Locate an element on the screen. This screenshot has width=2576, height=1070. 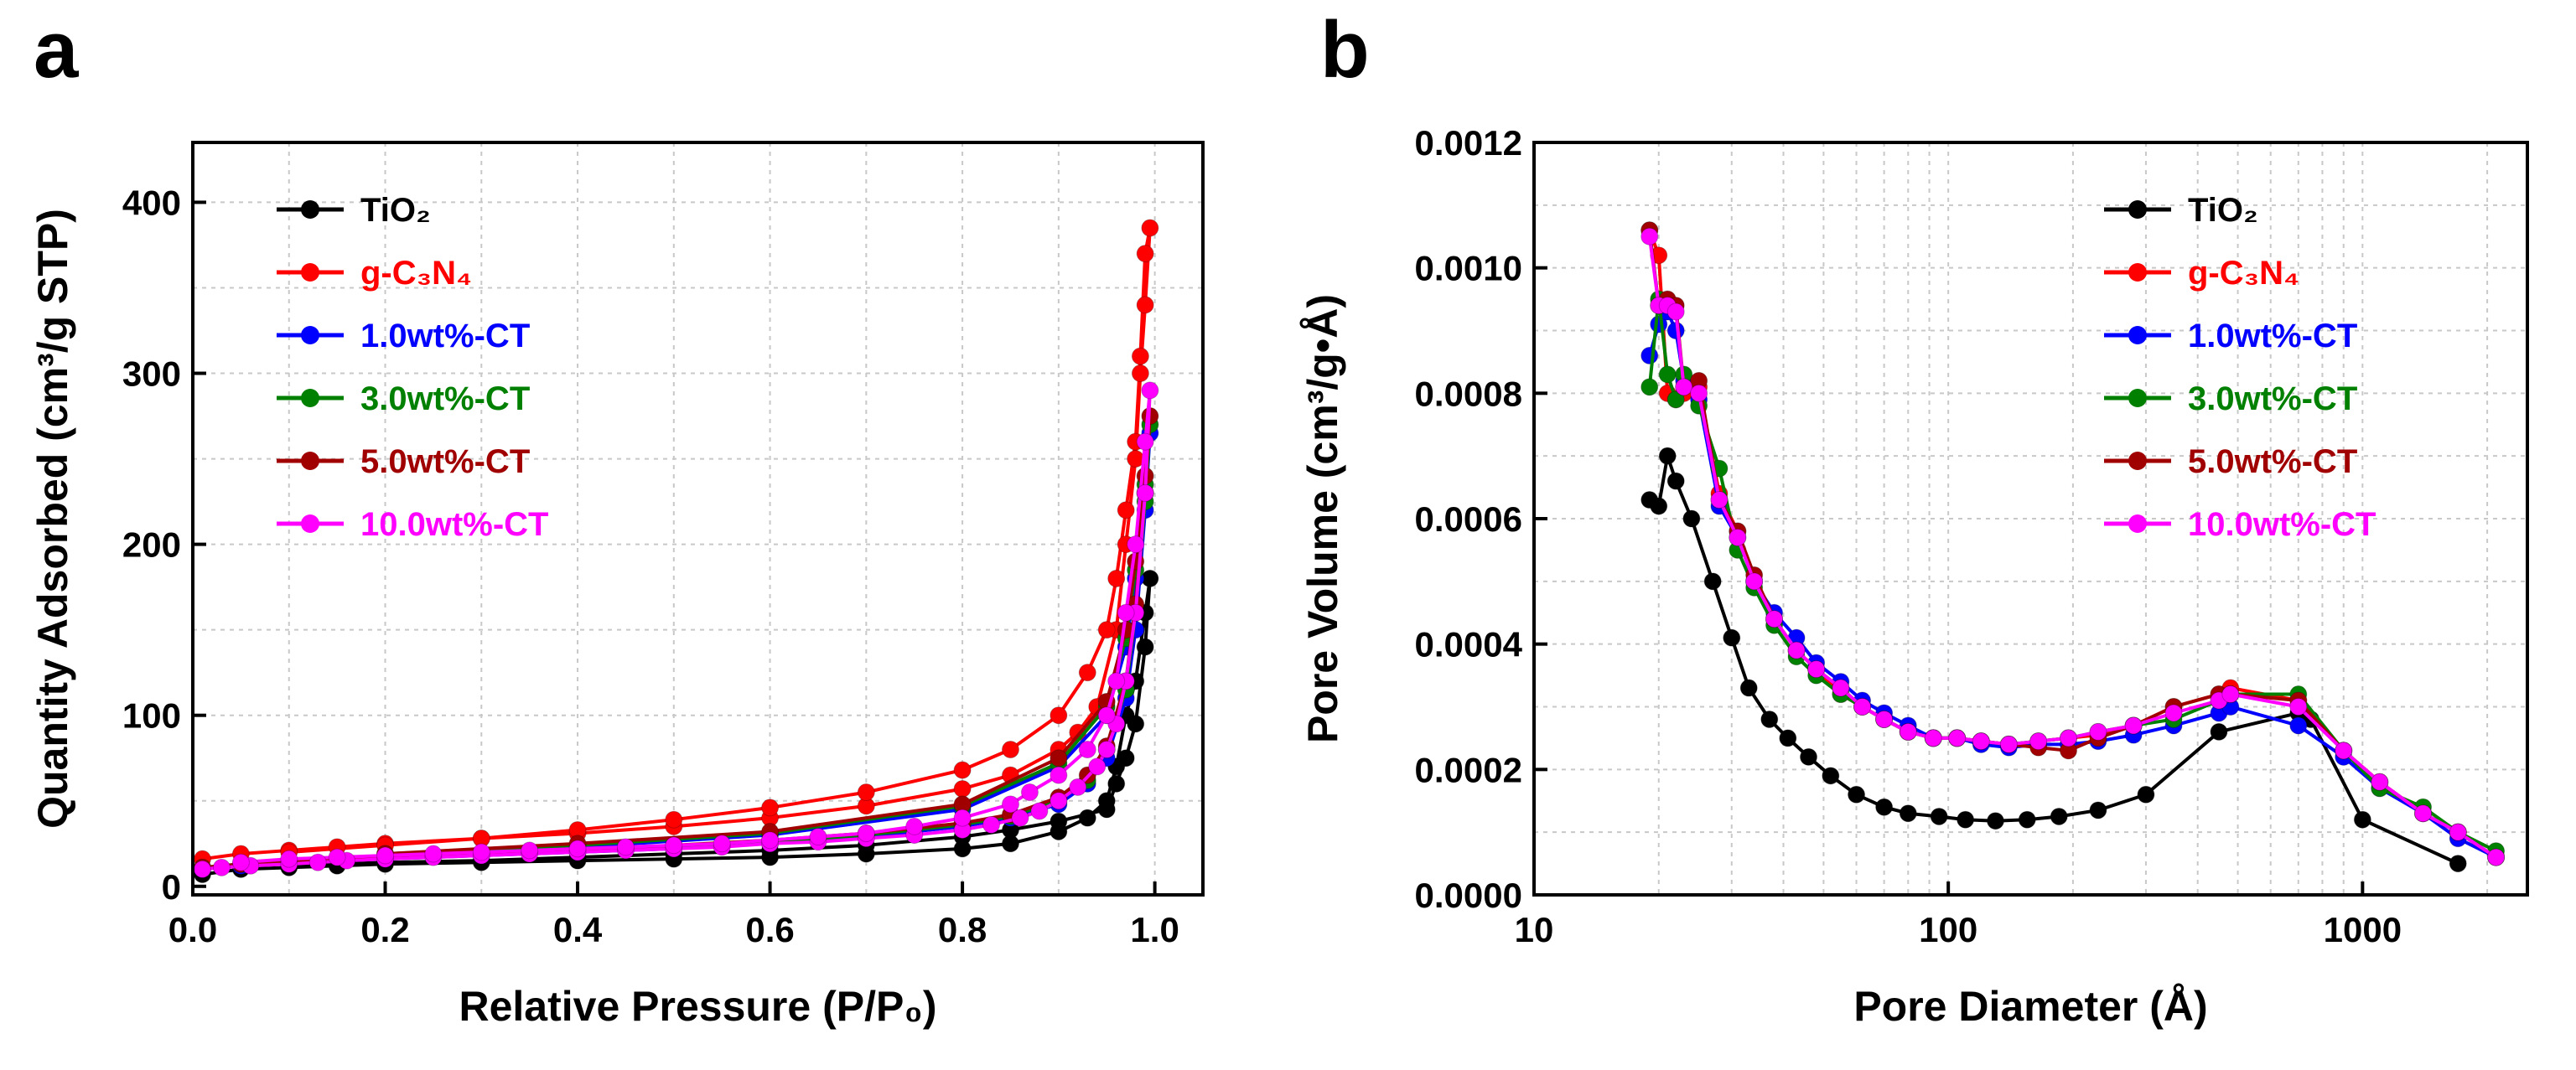
series-tio is located at coordinates (2053, 660).